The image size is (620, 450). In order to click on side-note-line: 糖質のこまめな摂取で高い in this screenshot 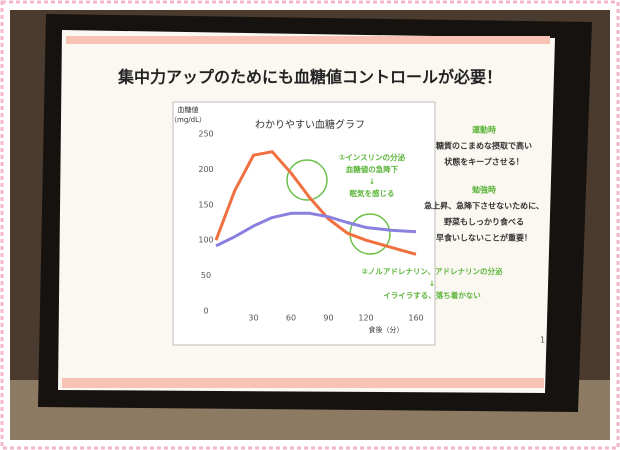, I will do `click(484, 146)`.